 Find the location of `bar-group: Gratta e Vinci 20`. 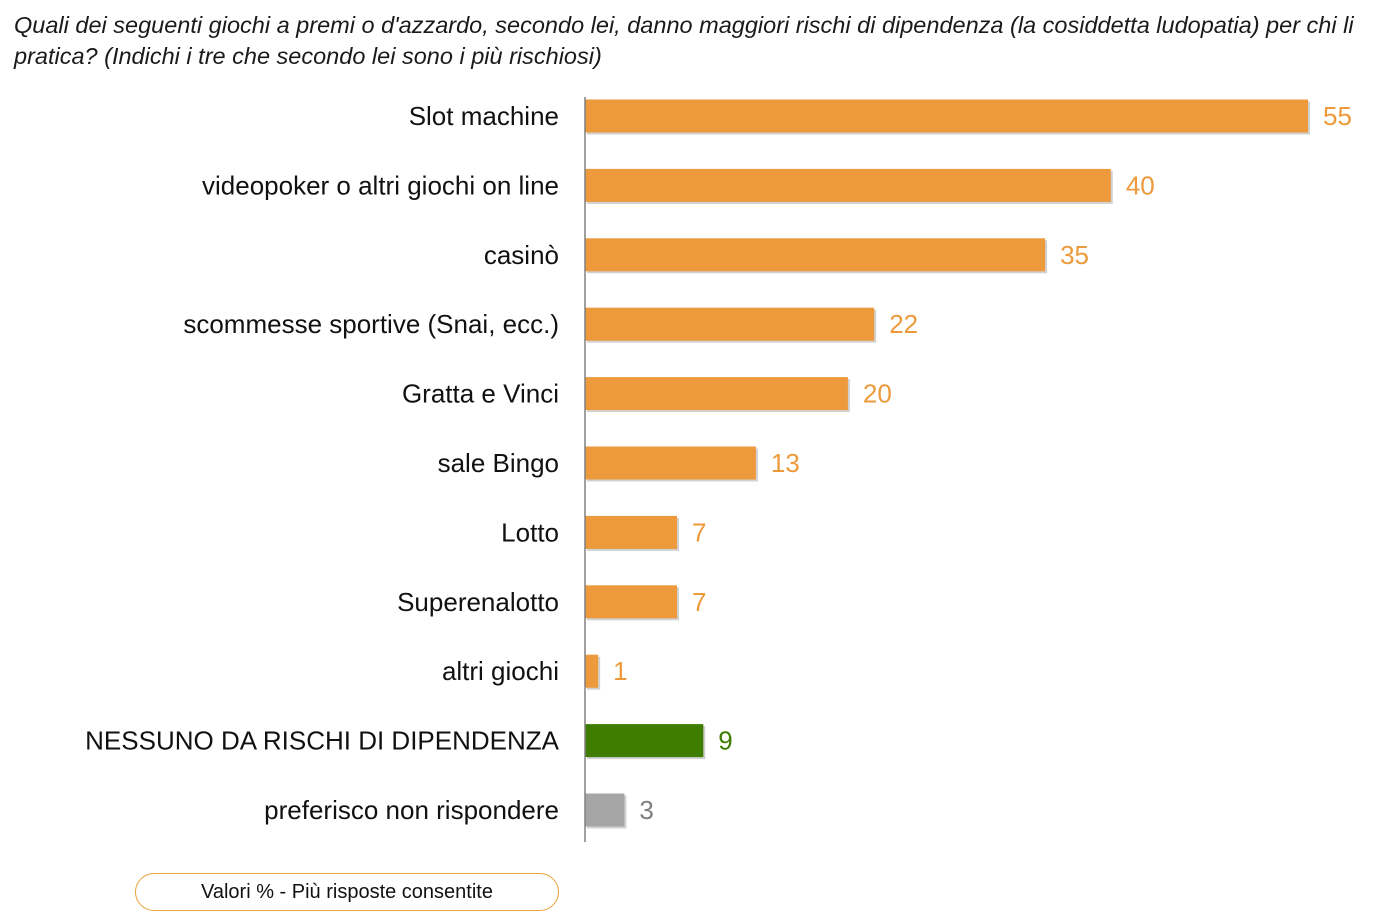

bar-group: Gratta e Vinci 20 is located at coordinates (647, 395).